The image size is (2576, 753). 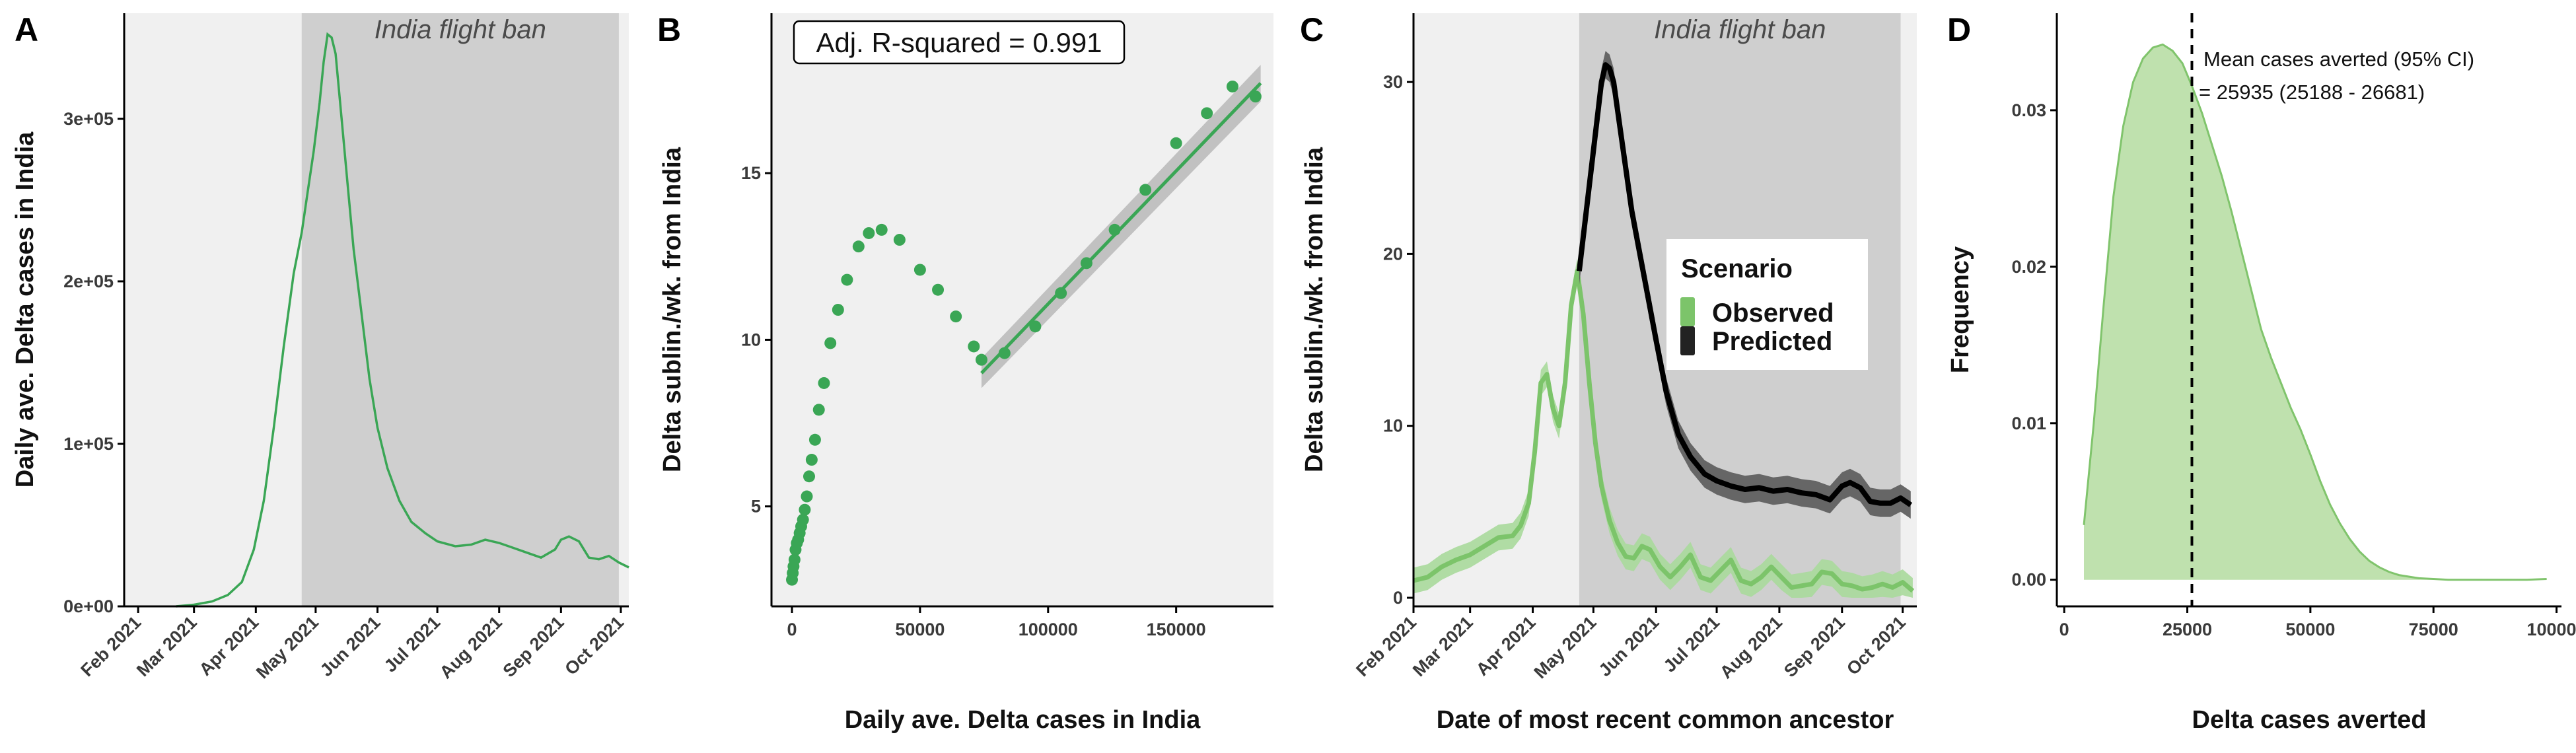 What do you see at coordinates (756, 507) in the screenshot?
I see `panel-b-y-tick-label: 5` at bounding box center [756, 507].